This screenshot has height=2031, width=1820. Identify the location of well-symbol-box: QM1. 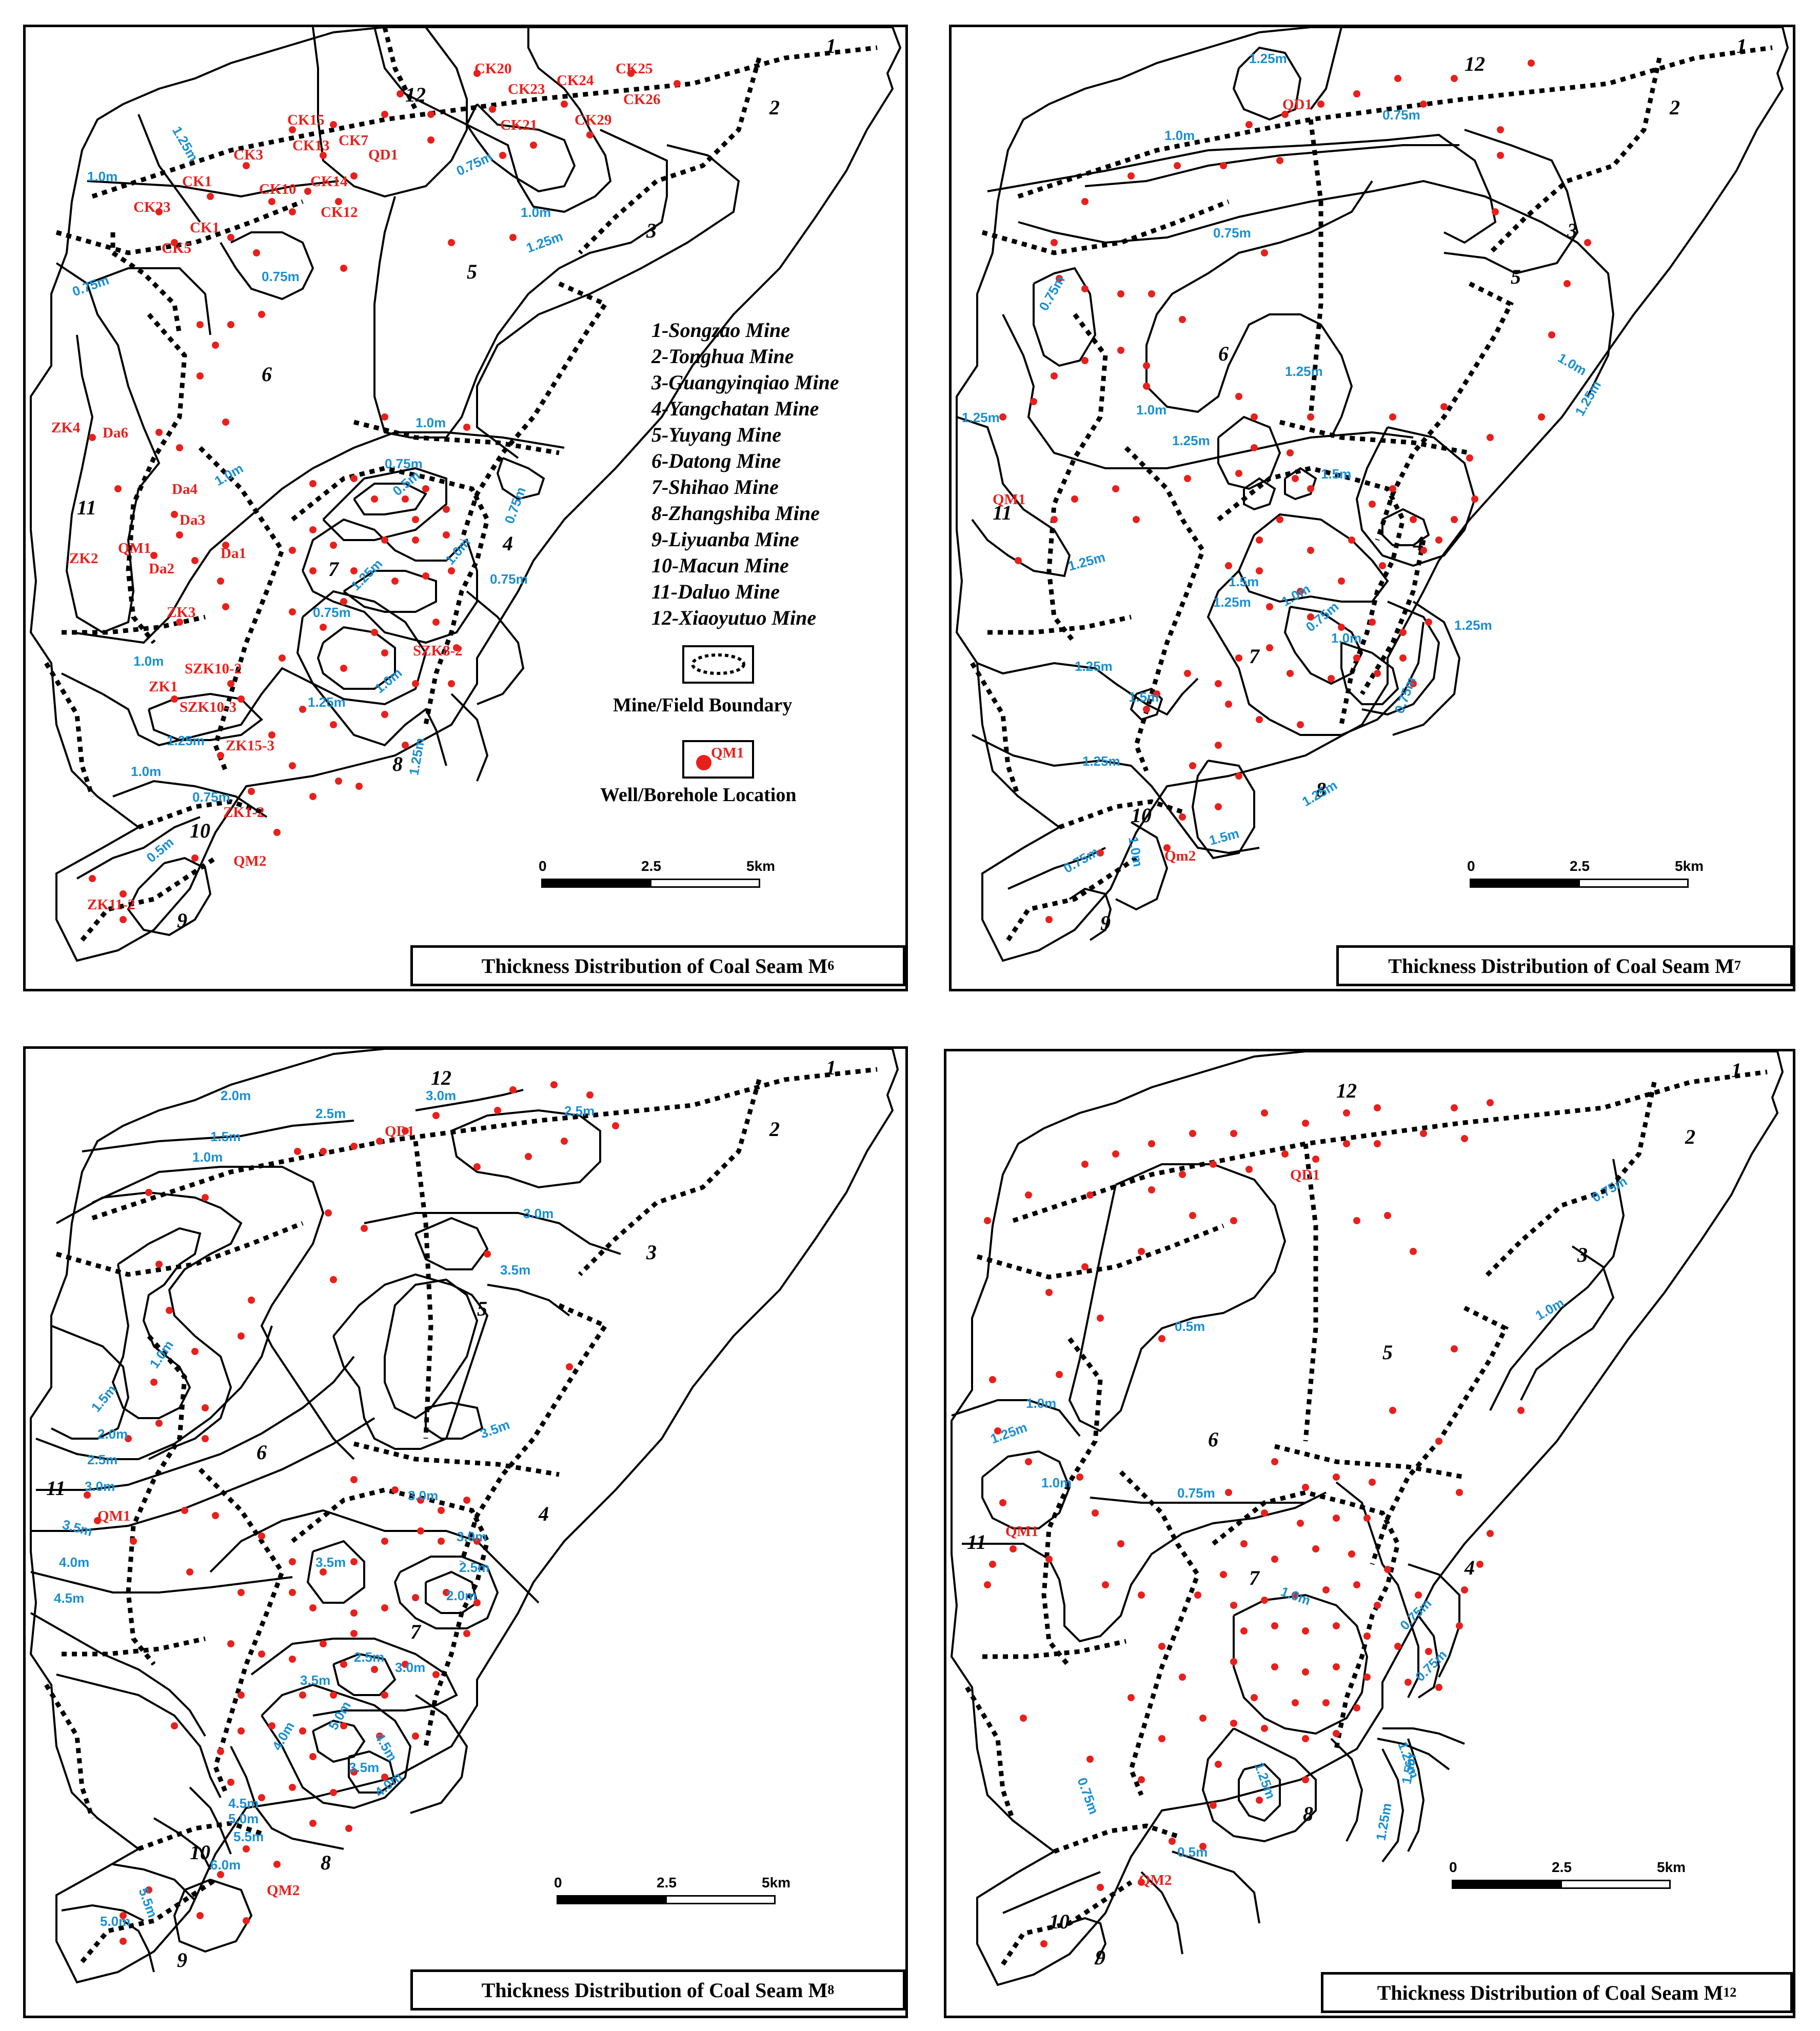
(718, 760).